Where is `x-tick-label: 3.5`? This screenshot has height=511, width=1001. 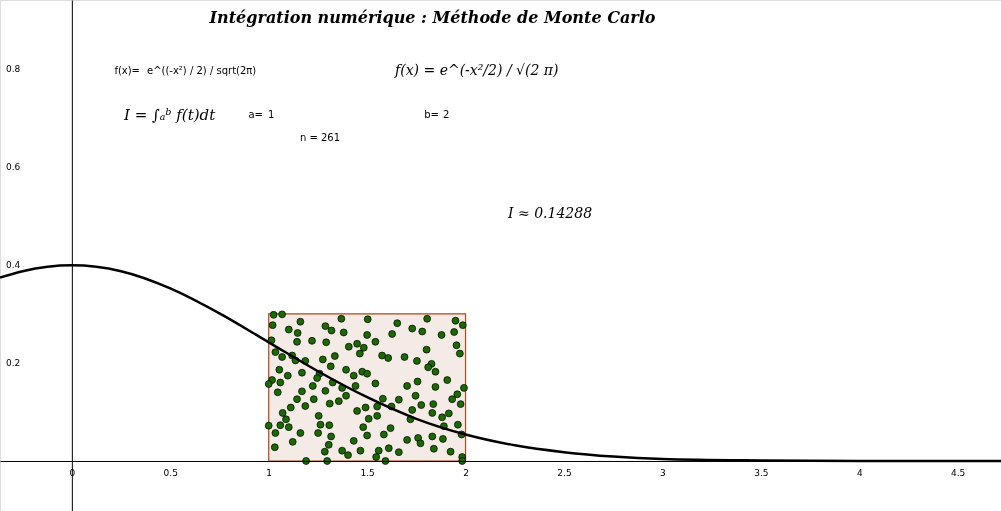
x-tick-label: 3.5 is located at coordinates (761, 473).